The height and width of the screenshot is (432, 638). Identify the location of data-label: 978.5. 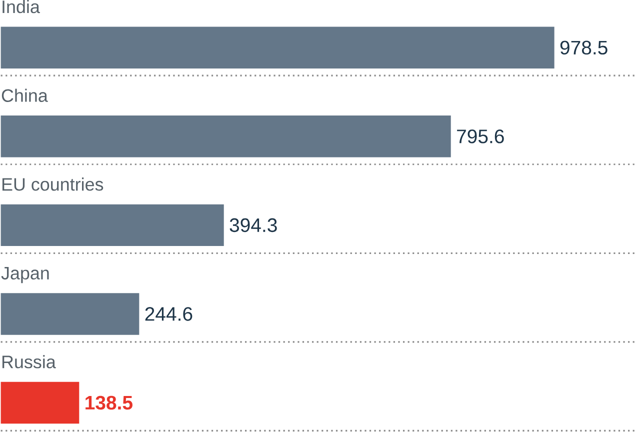
(584, 48).